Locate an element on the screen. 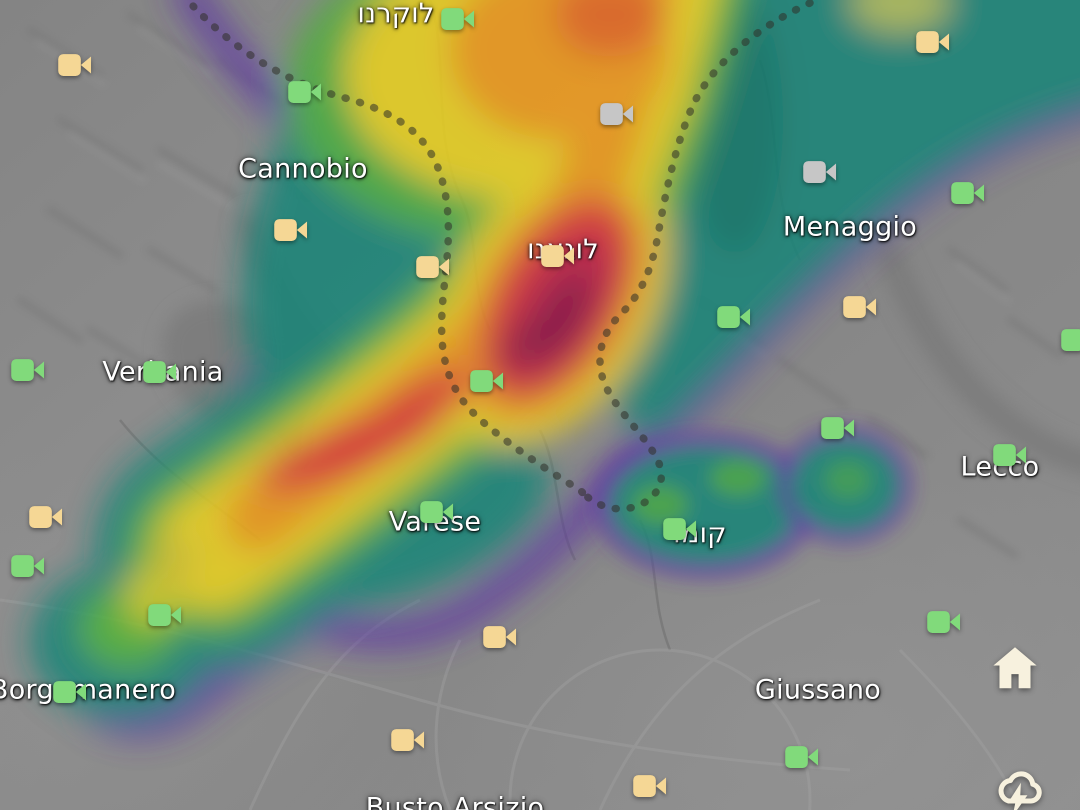 The image size is (1080, 810). city-label-menaggio: Menaggio is located at coordinates (850, 227).